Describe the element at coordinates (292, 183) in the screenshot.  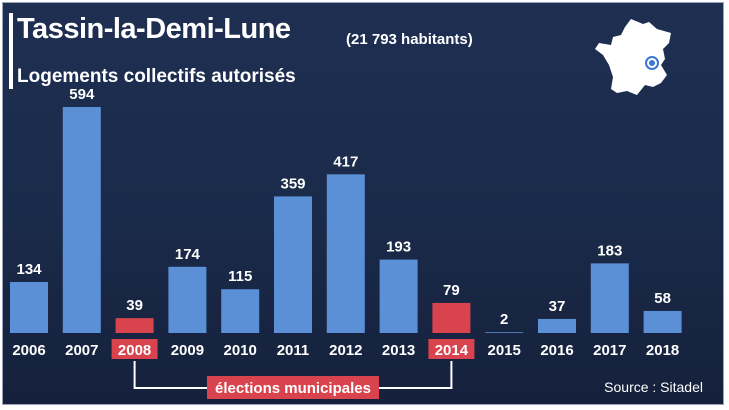
I see `value-label-2011: 359` at that location.